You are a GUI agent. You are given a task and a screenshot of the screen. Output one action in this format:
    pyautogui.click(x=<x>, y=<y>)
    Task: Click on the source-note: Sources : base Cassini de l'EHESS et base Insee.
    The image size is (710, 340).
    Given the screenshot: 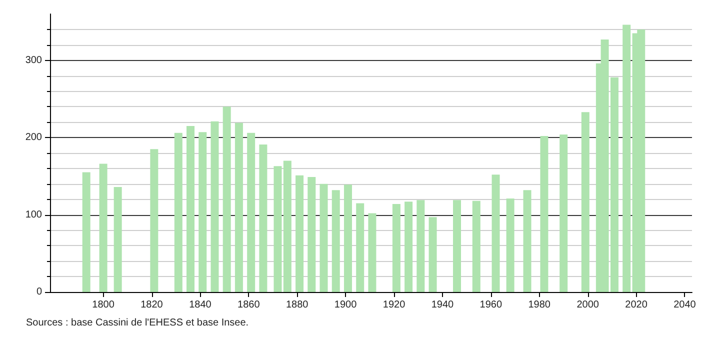 What is the action you would take?
    pyautogui.click(x=137, y=323)
    